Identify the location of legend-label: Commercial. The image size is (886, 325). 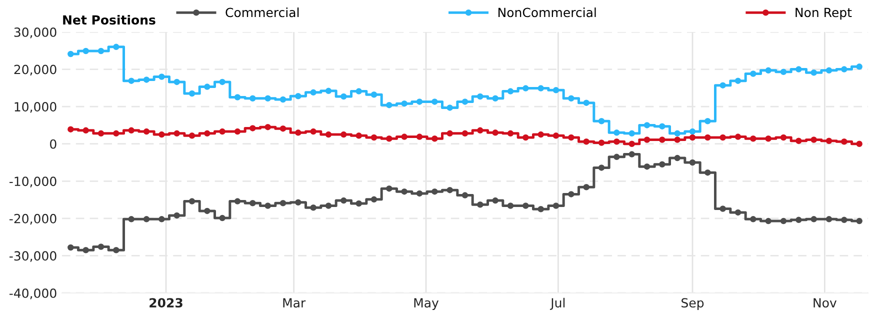
(262, 13).